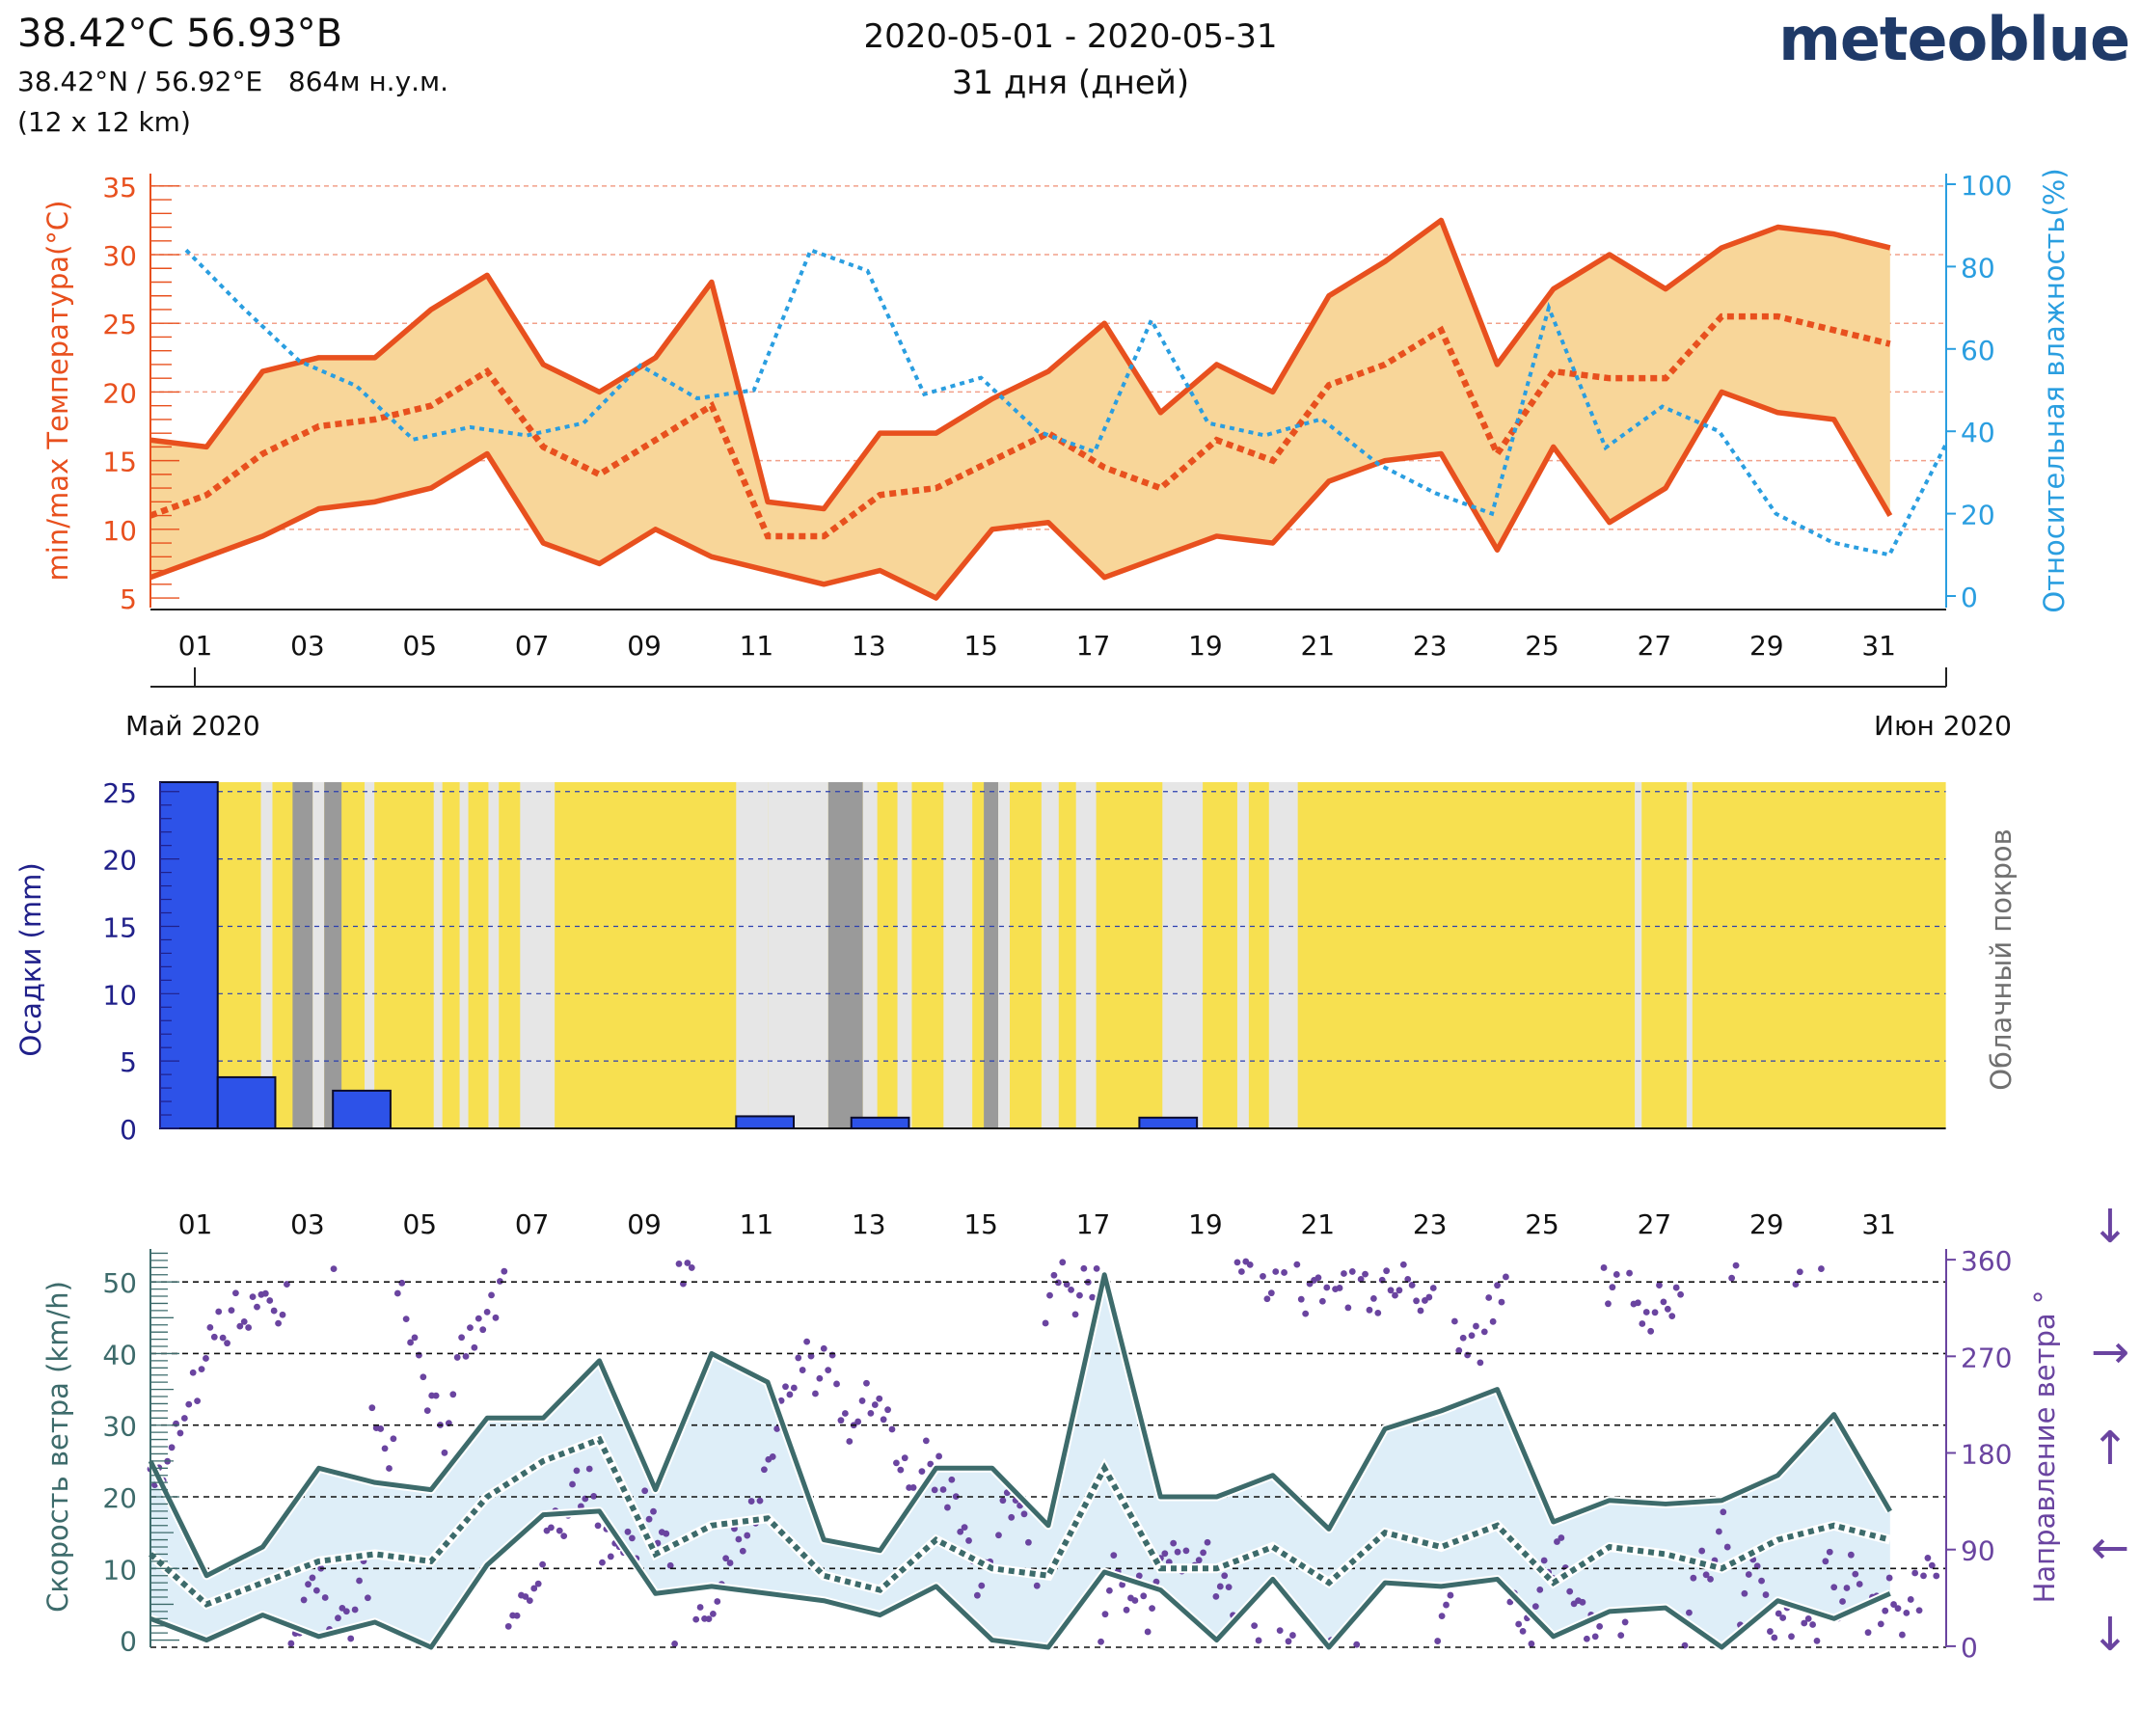 The height and width of the screenshot is (1736, 2141). What do you see at coordinates (129, 1642) in the screenshot?
I see `wind-speed-tick-label: 0` at bounding box center [129, 1642].